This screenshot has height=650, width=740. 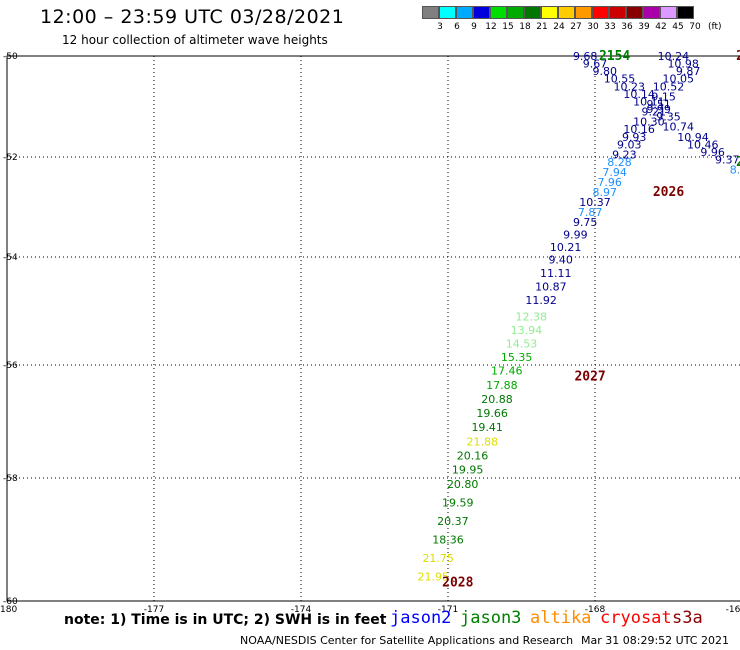 What do you see at coordinates (551, 287) in the screenshot?
I see `wave-height-value: 10.87` at bounding box center [551, 287].